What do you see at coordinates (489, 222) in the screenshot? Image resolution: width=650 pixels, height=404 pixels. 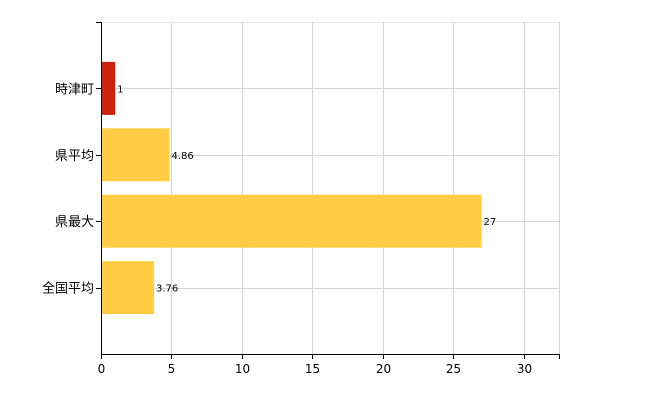 I see `data-label: 27` at bounding box center [489, 222].